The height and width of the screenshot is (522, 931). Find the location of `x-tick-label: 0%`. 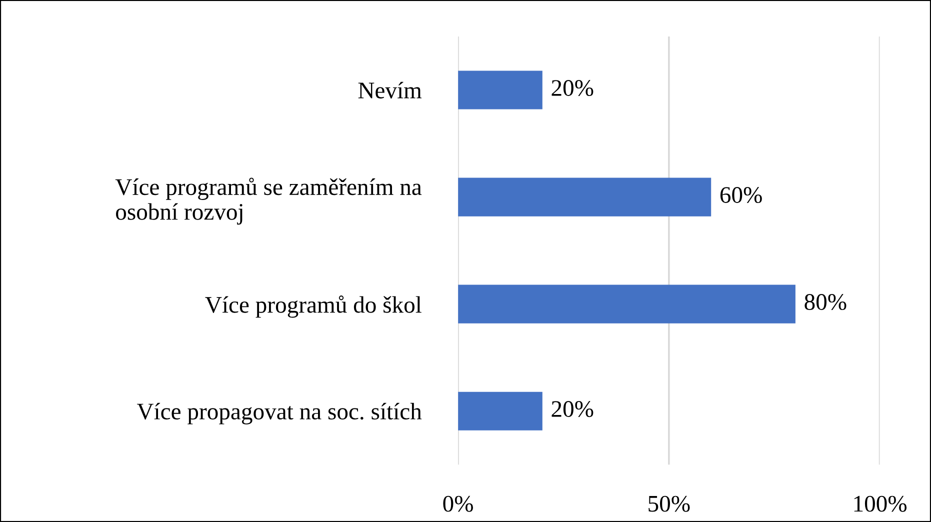

x-tick-label: 0% is located at coordinates (458, 504).